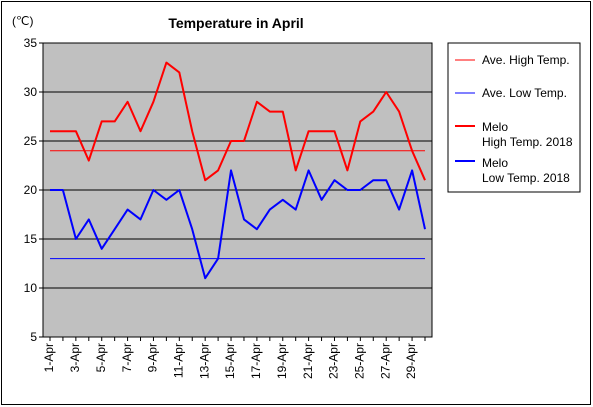 This screenshot has width=593, height=407. What do you see at coordinates (49, 357) in the screenshot?
I see `x-tick-label: 1-Apr` at bounding box center [49, 357].